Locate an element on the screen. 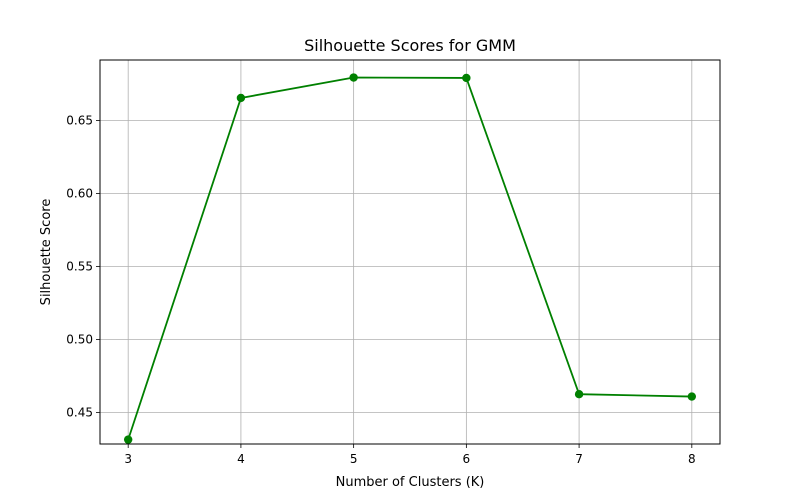 The width and height of the screenshot is (800, 500). y-tick-label: 0.50 is located at coordinates (79, 340).